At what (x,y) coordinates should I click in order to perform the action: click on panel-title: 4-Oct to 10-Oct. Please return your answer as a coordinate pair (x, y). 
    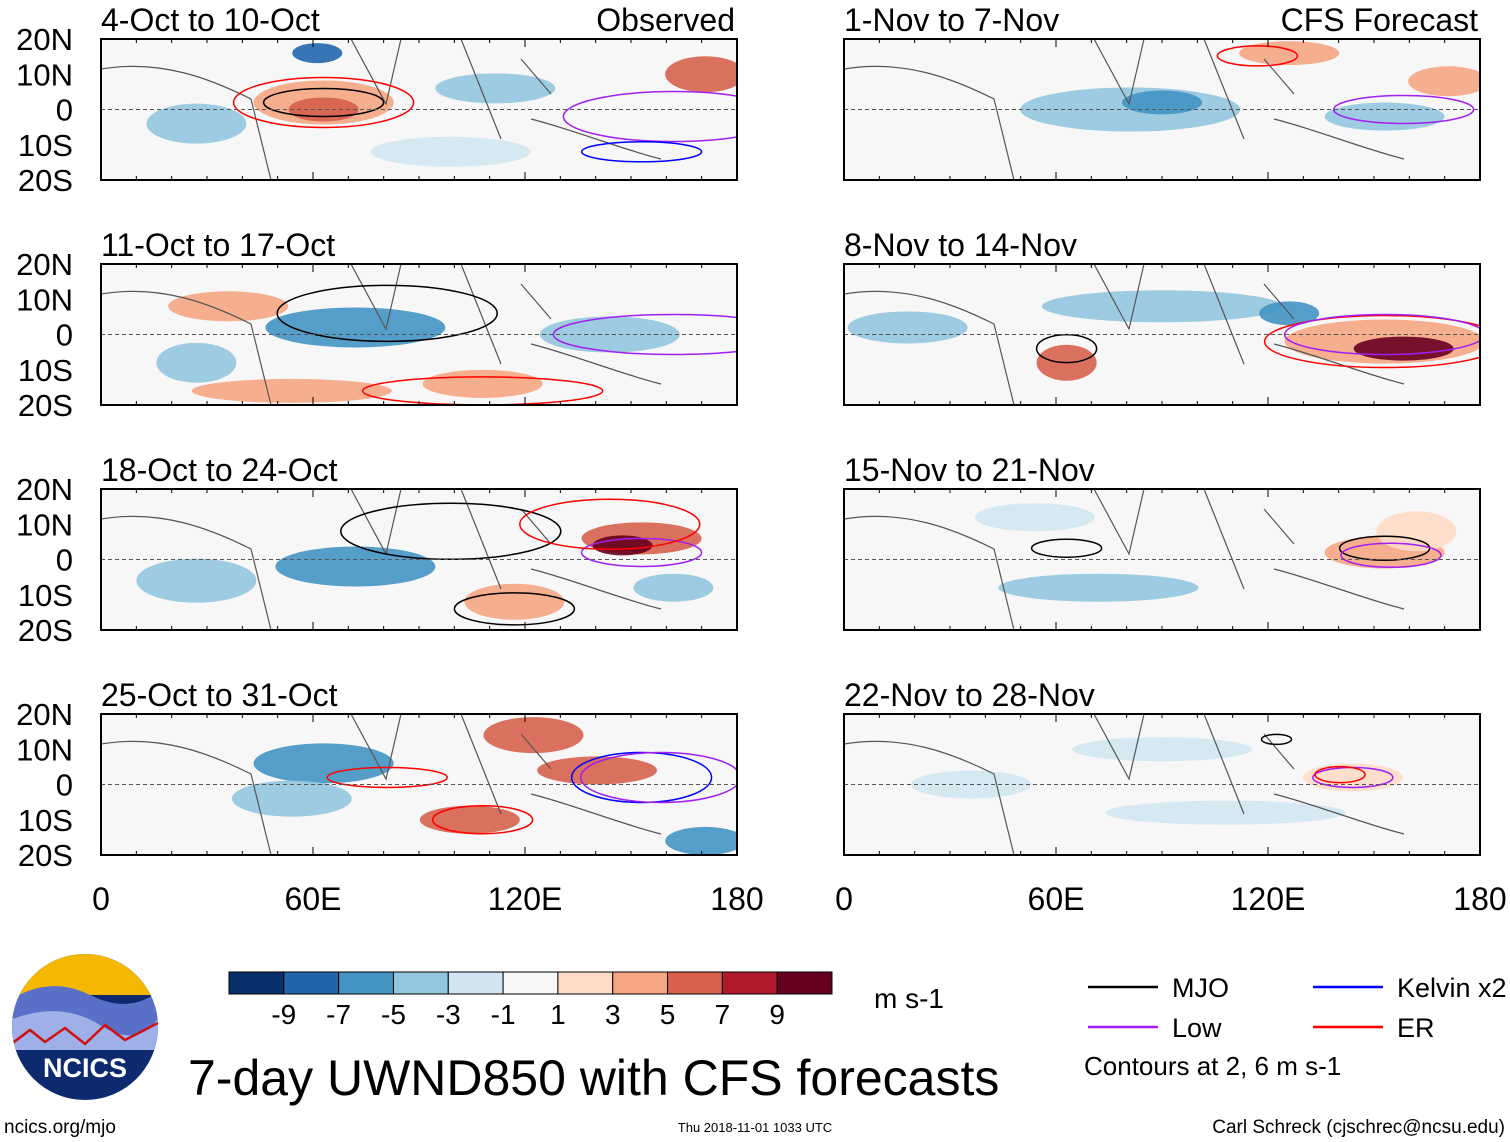
    Looking at the image, I should click on (210, 20).